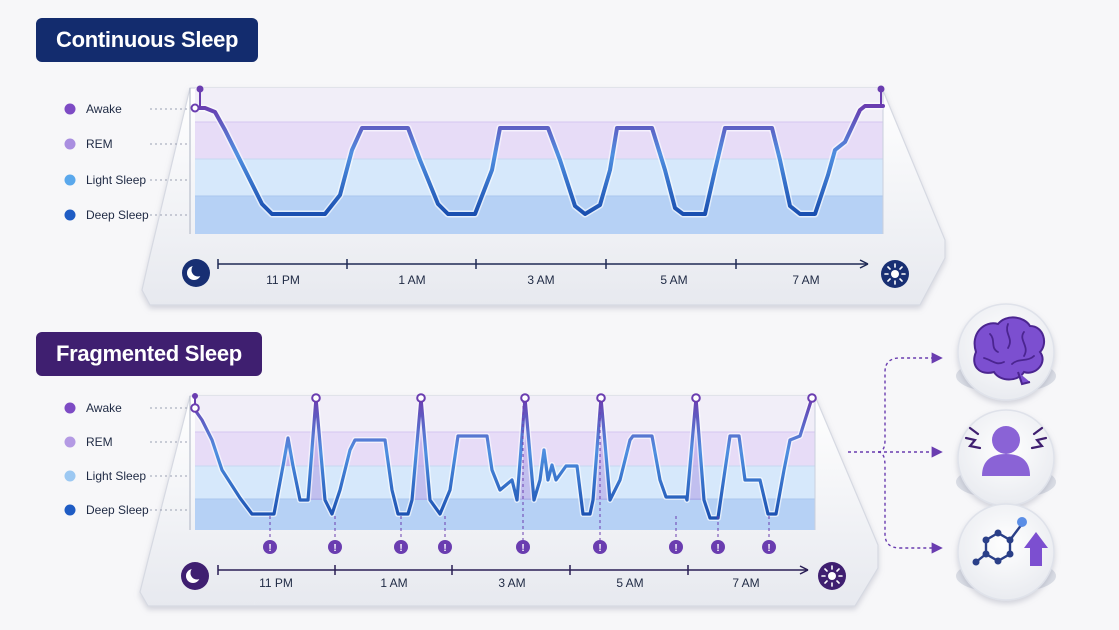  I want to click on fragmented-time-axis: 11 PM 1 AM 3 AM 5 AM 7 AM, so click(513, 577).